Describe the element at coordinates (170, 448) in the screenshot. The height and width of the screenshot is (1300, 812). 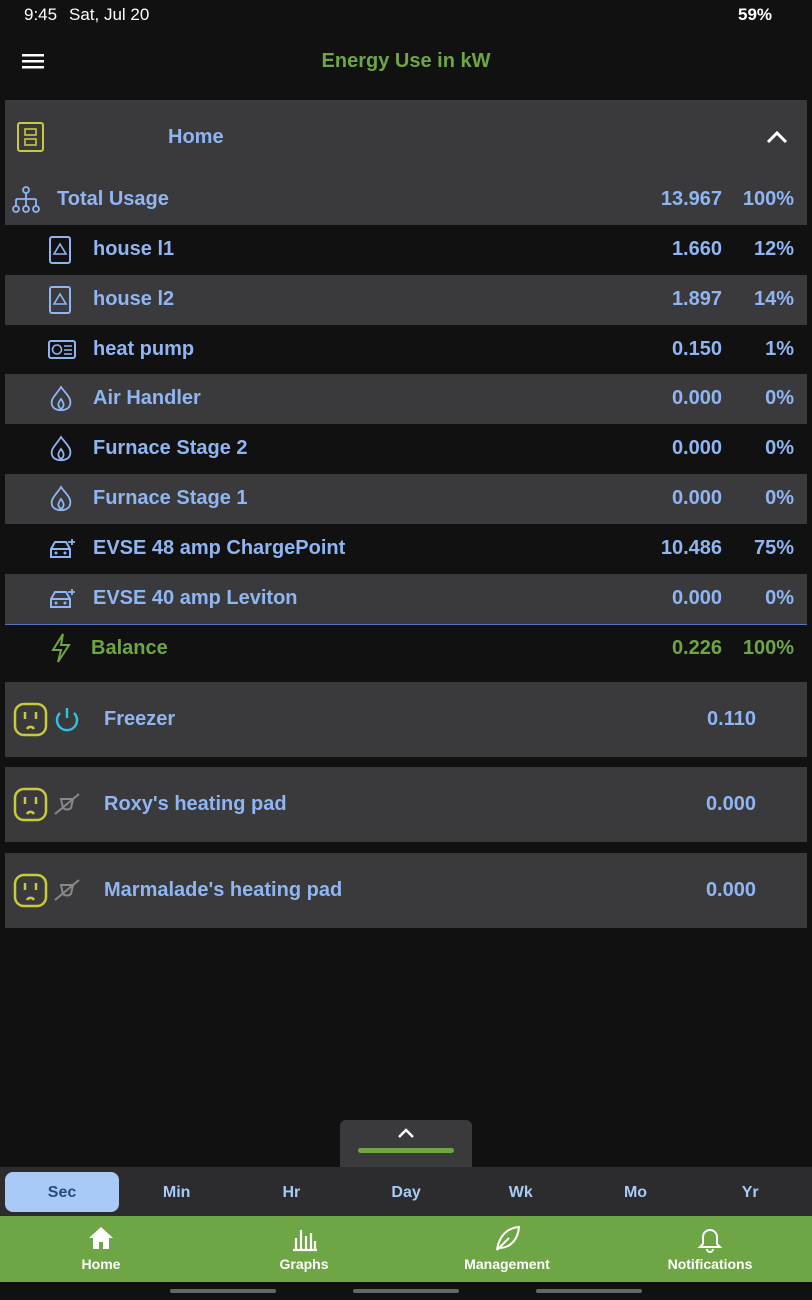
I see `row-label: Furnace Stage 2` at that location.